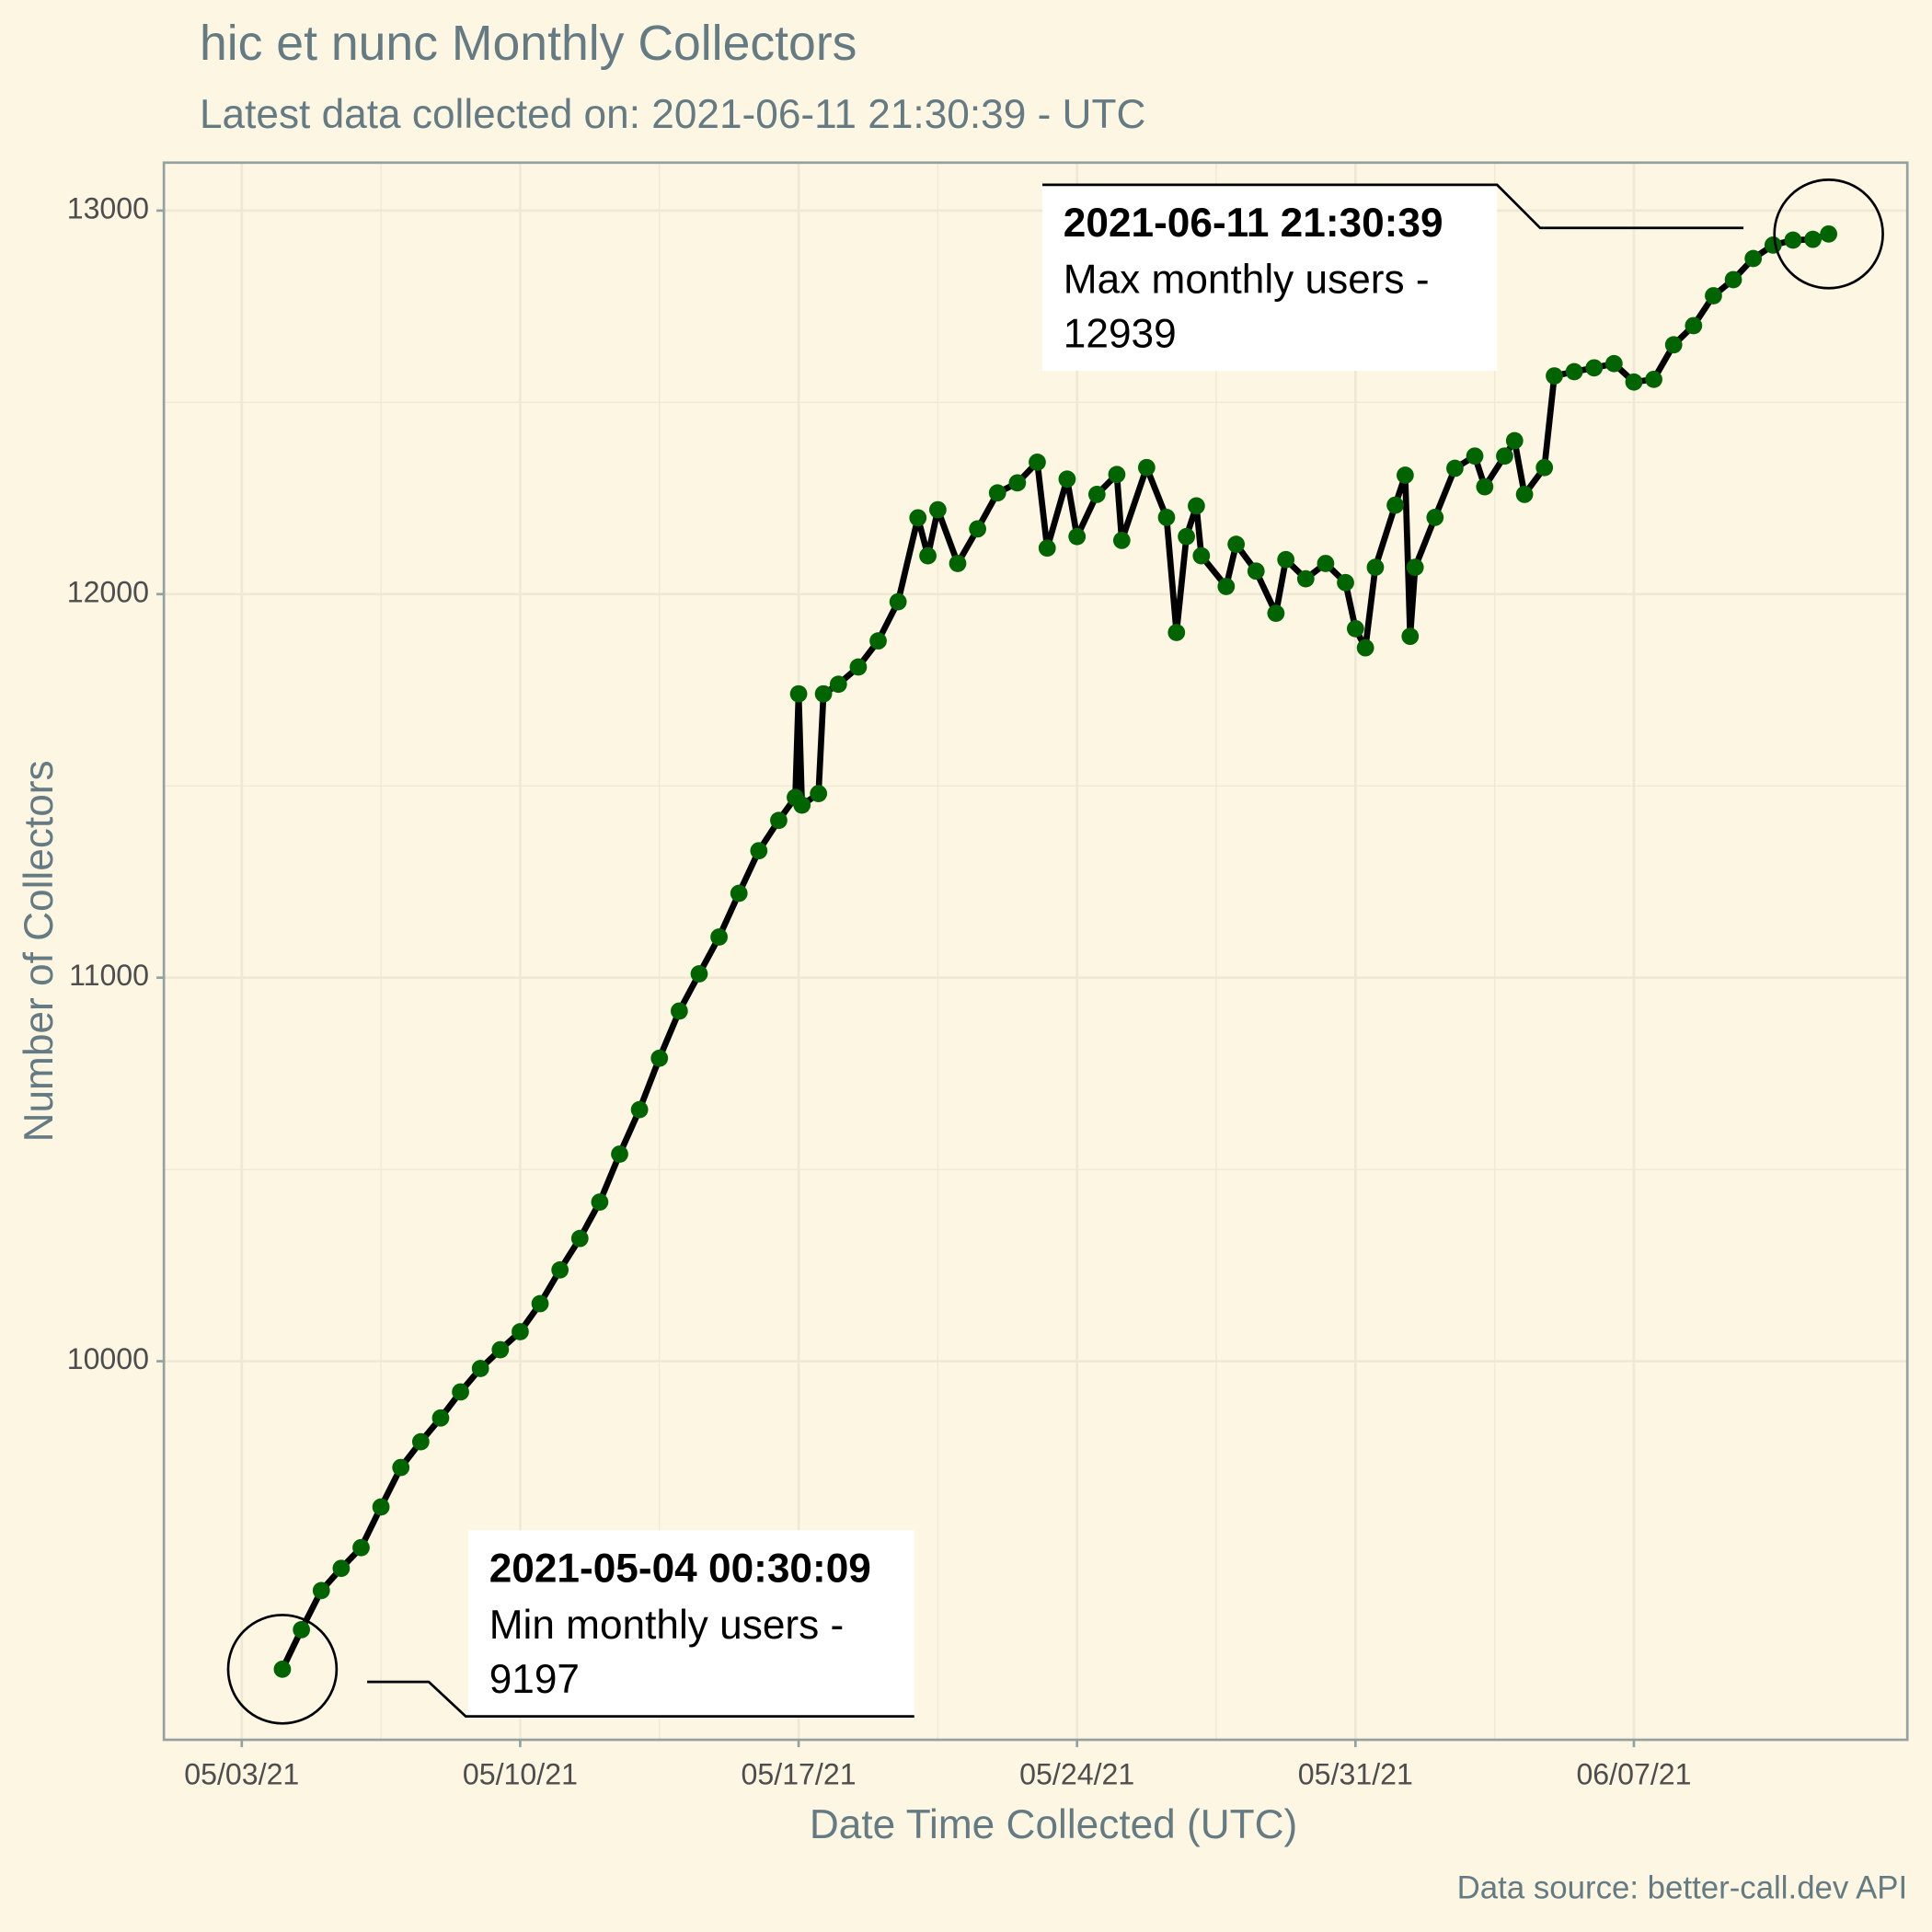  I want to click on x-tick-label: 06/07/21, so click(1633, 1774).